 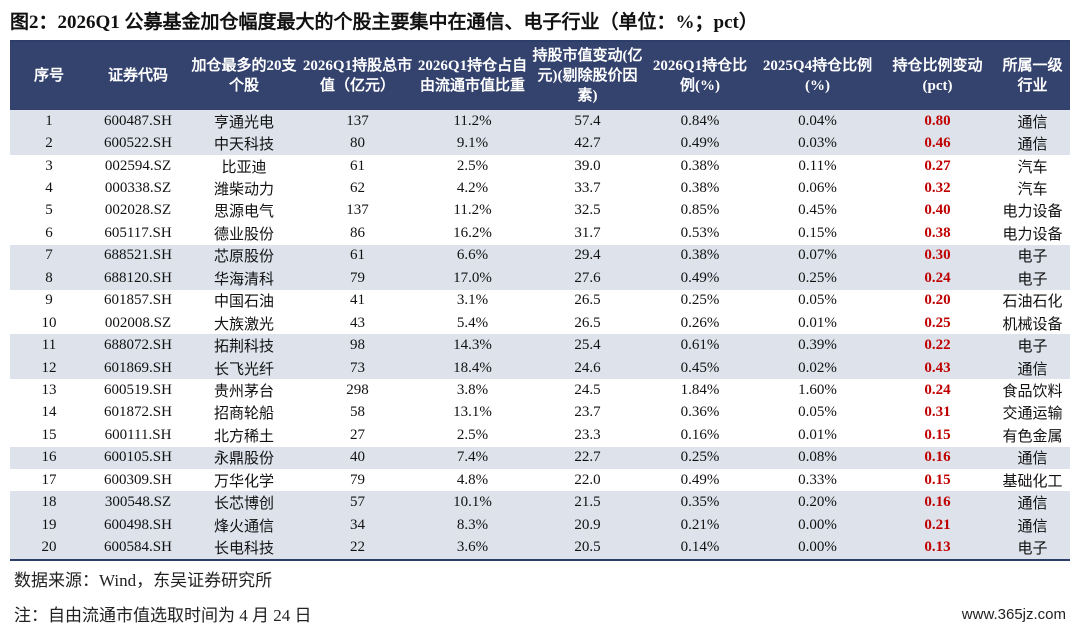 What do you see at coordinates (937, 143) in the screenshot?
I see `cell-ratio-change: 0.46` at bounding box center [937, 143].